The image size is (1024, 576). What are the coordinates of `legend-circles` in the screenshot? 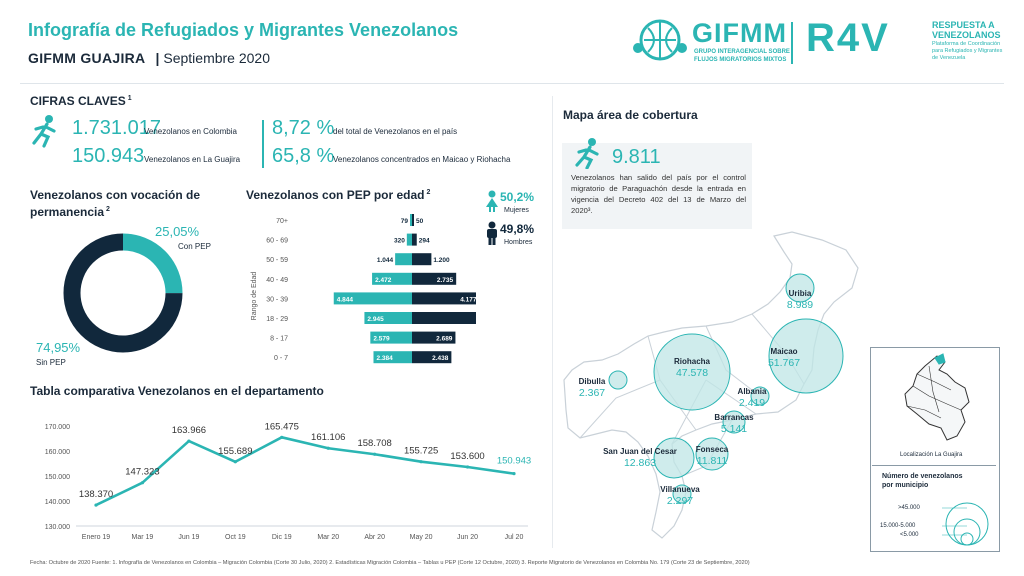 It's located at (965, 524).